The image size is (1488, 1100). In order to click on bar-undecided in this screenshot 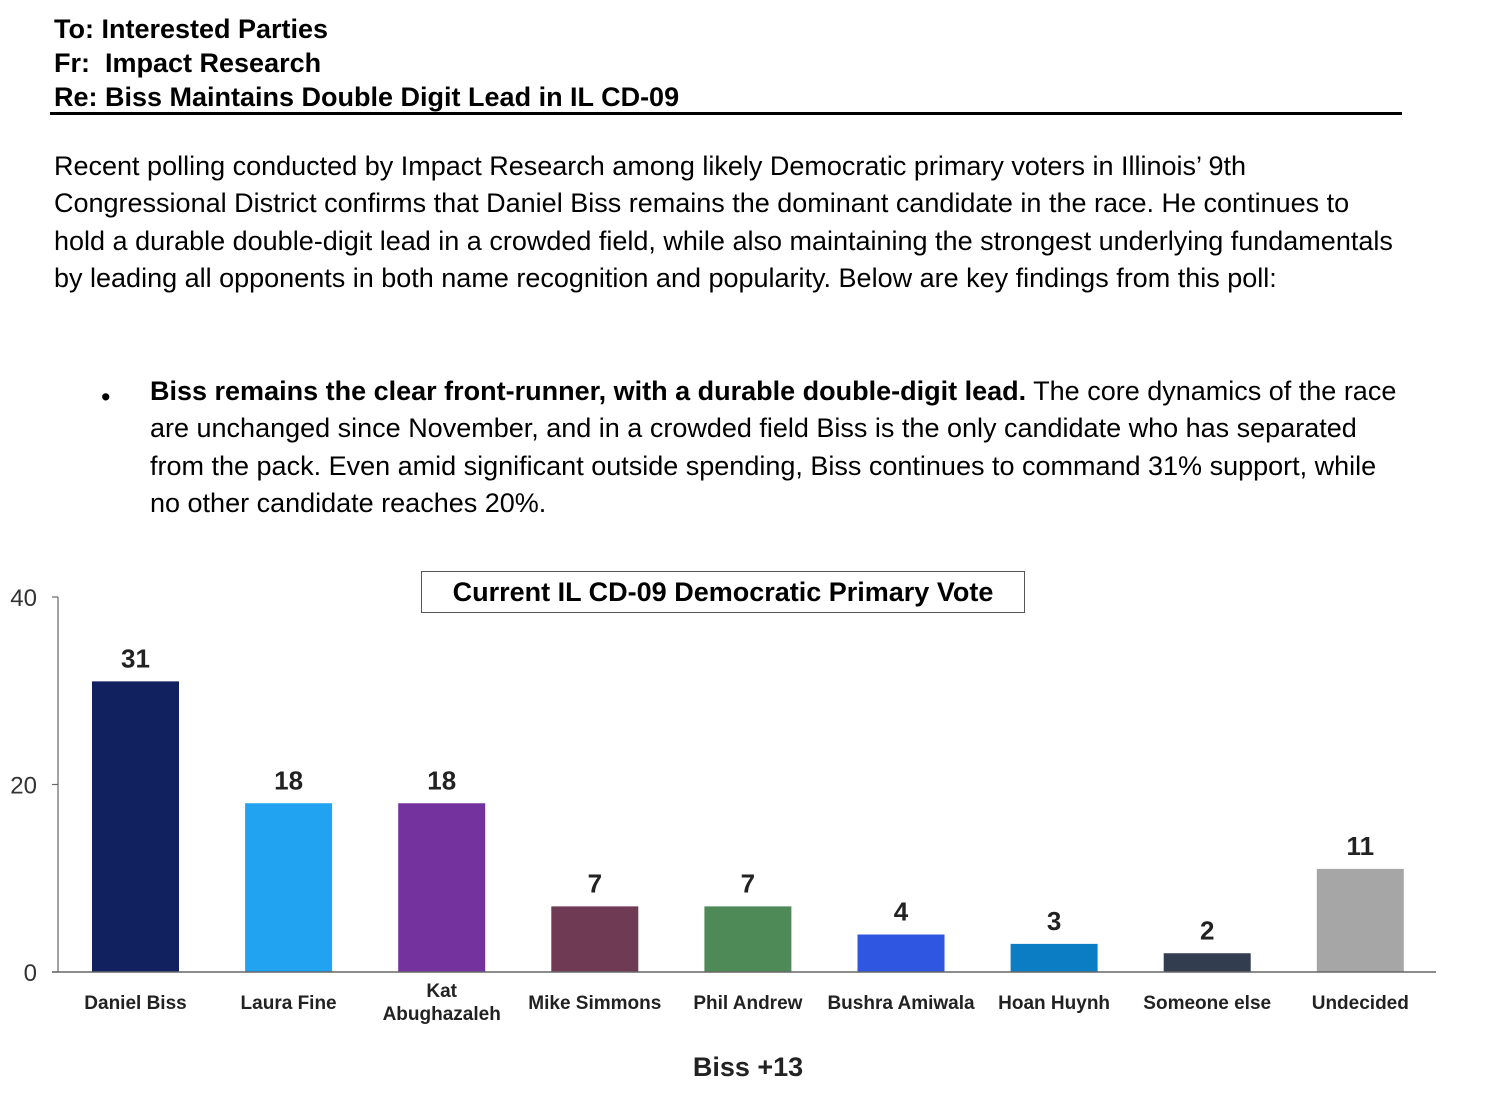, I will do `click(1360, 920)`.